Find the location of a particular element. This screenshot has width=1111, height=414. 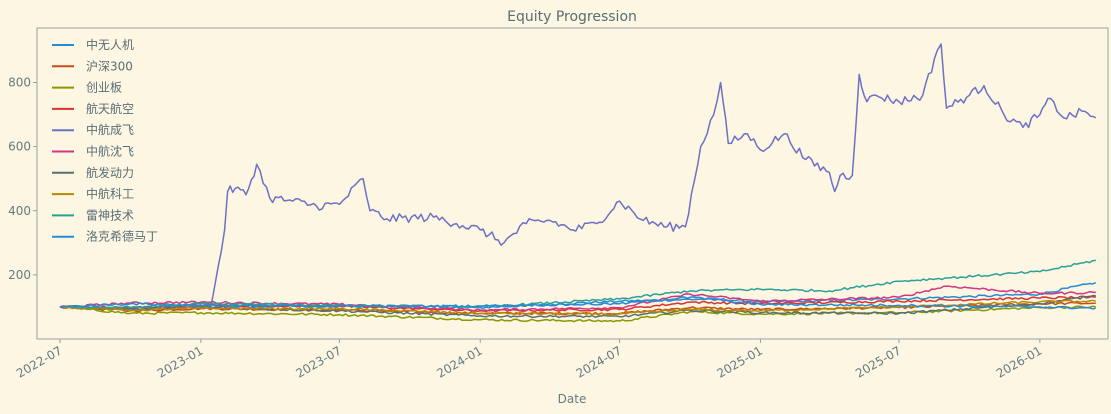

y-tick-label: 800 is located at coordinates (19, 83).